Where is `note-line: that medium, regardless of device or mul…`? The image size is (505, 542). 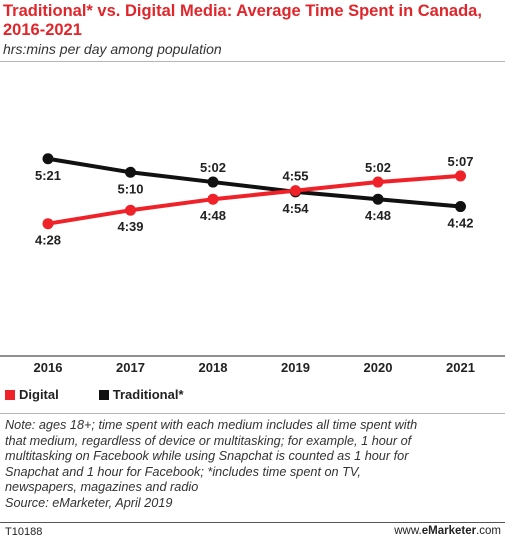 note-line: that medium, regardless of device or mul… is located at coordinates (208, 440).